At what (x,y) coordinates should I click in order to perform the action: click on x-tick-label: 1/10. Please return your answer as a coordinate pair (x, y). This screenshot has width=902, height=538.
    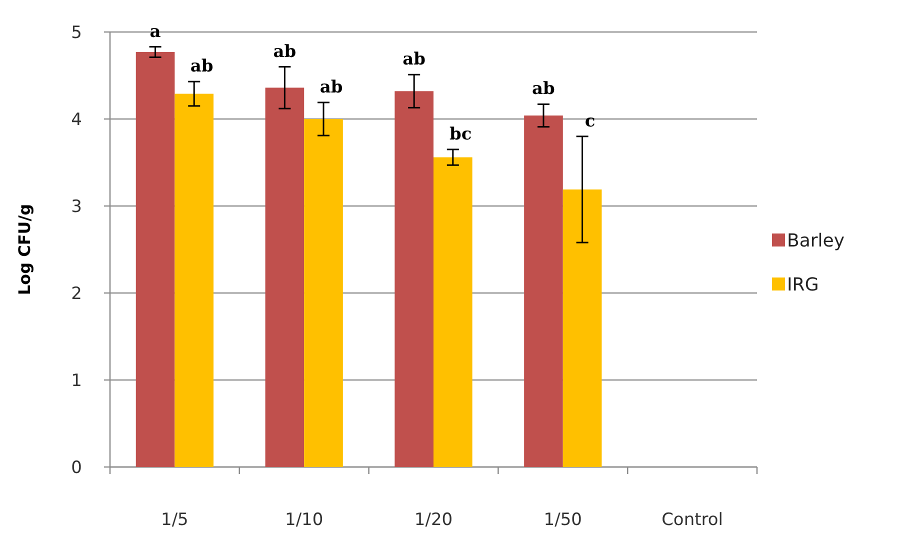
    Looking at the image, I should click on (304, 520).